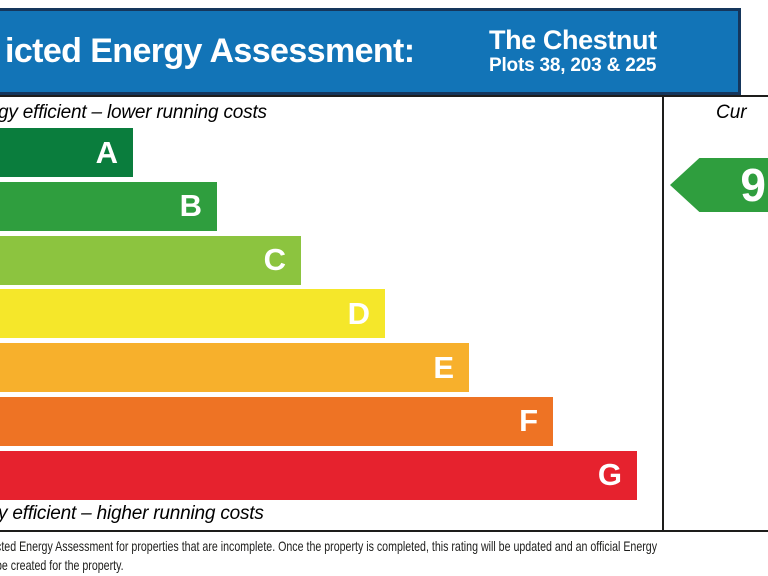 Image resolution: width=768 pixels, height=576 pixels. I want to click on property-info: The Chestnut Plots 38, 203 & 225, so click(573, 51).